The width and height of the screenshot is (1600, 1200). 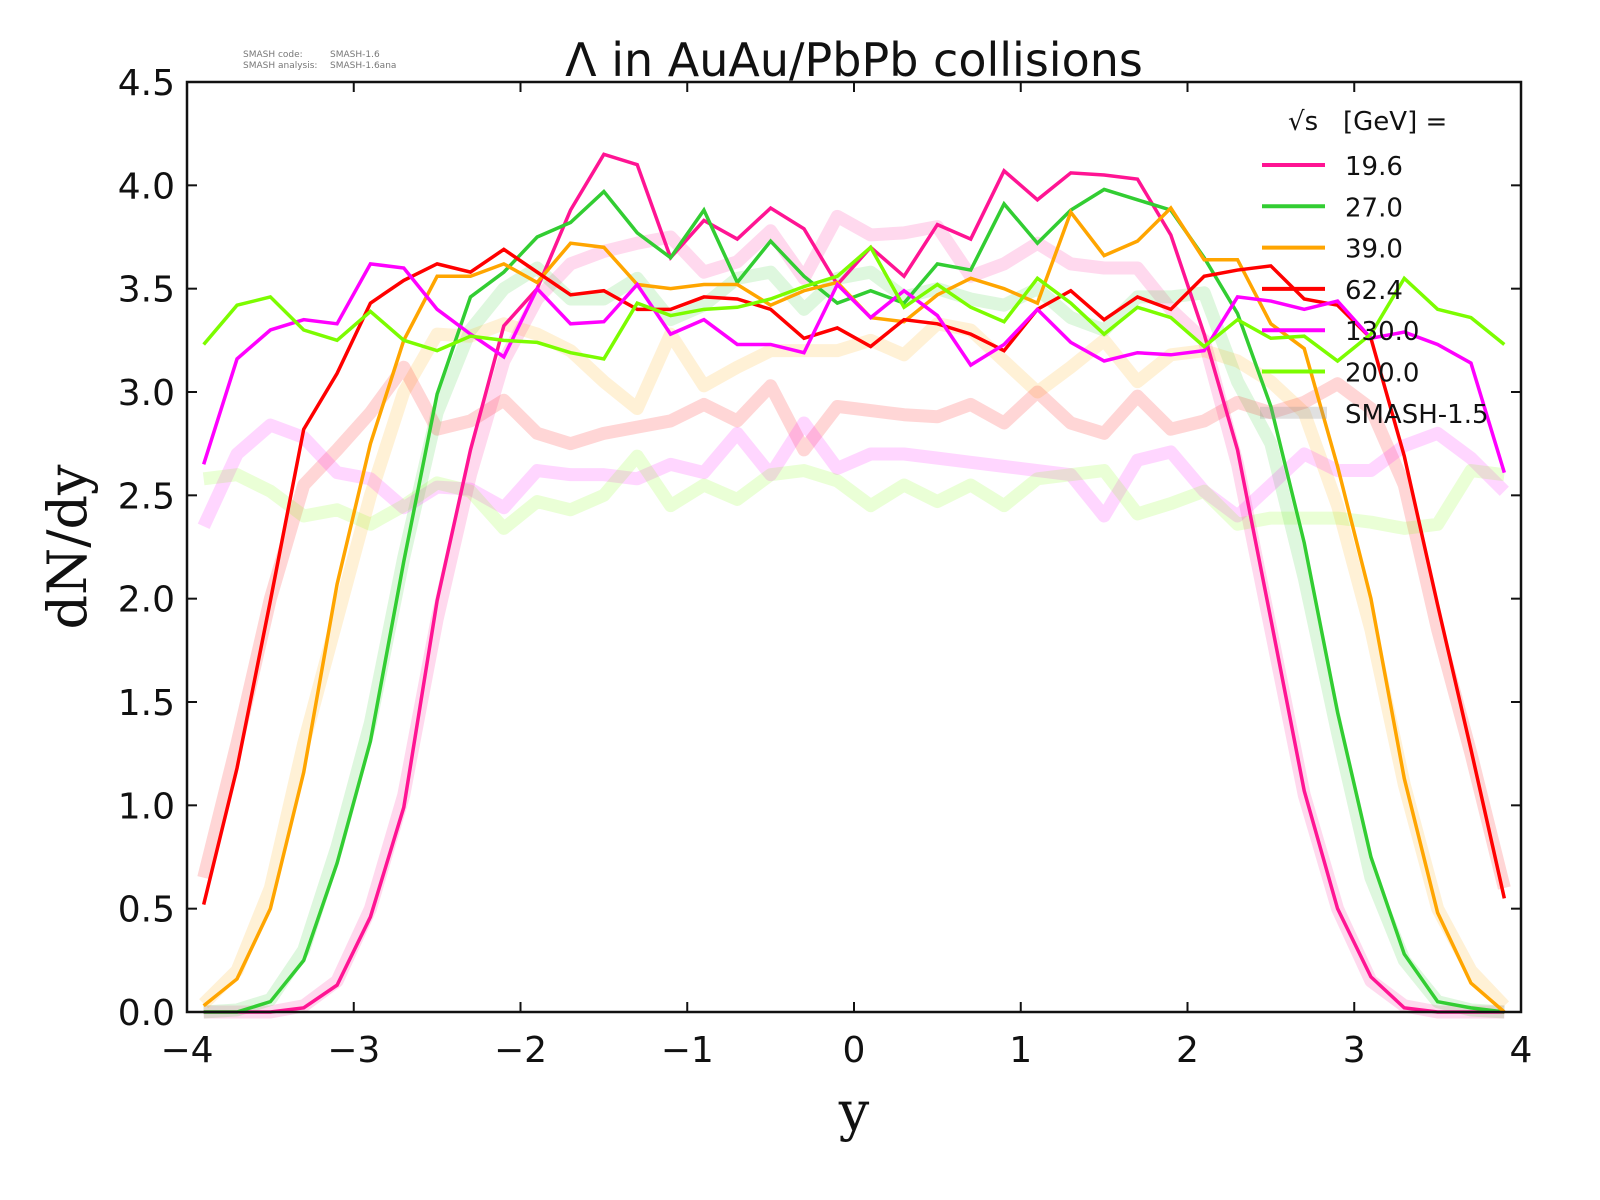 What do you see at coordinates (146, 393) in the screenshot?
I see `y-tick-label: 3.0` at bounding box center [146, 393].